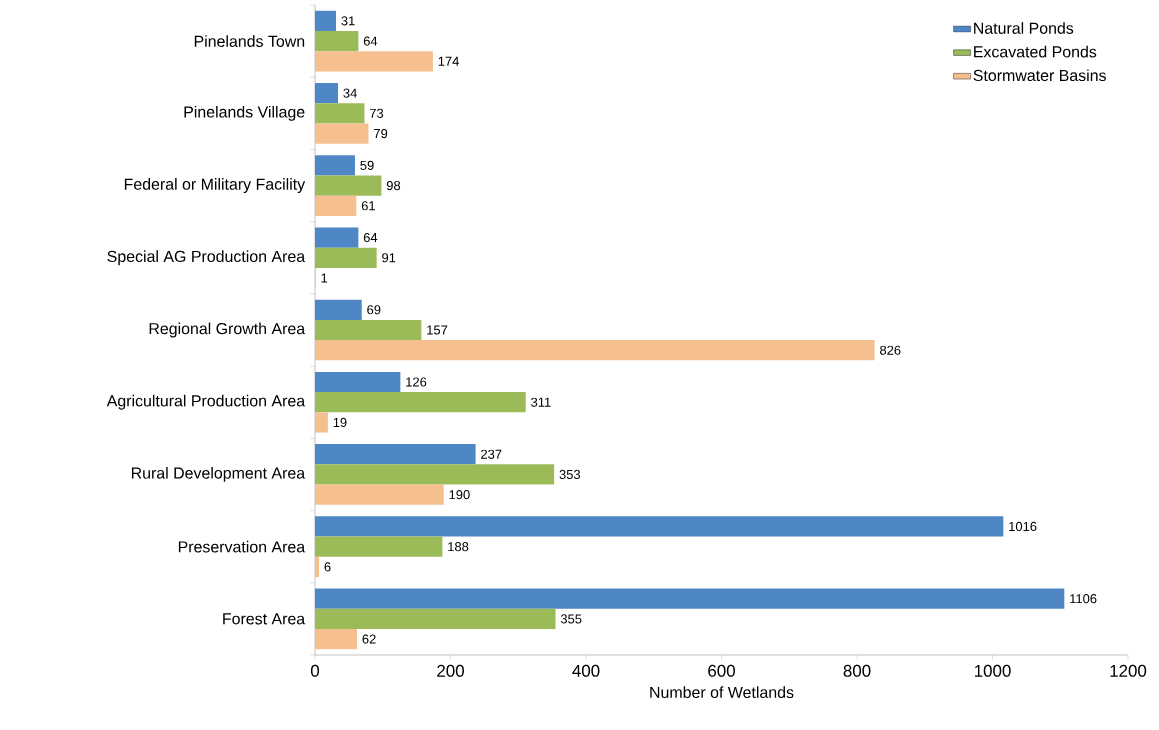 The width and height of the screenshot is (1159, 730). Describe the element at coordinates (1128, 670) in the screenshot. I see `x-tick-label: 1200` at that location.